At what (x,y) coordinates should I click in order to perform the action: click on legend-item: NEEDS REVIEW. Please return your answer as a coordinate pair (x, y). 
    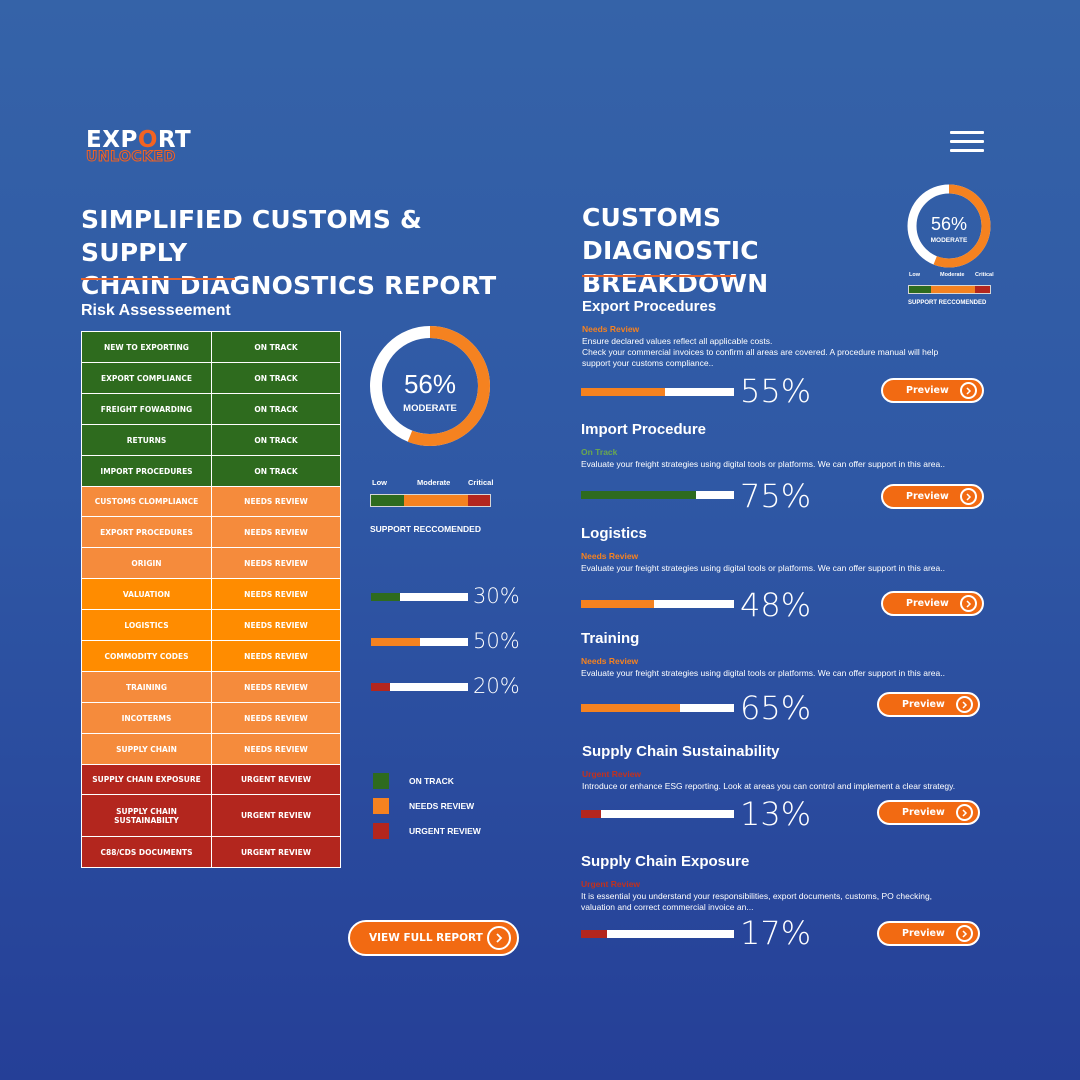
    Looking at the image, I should click on (427, 806).